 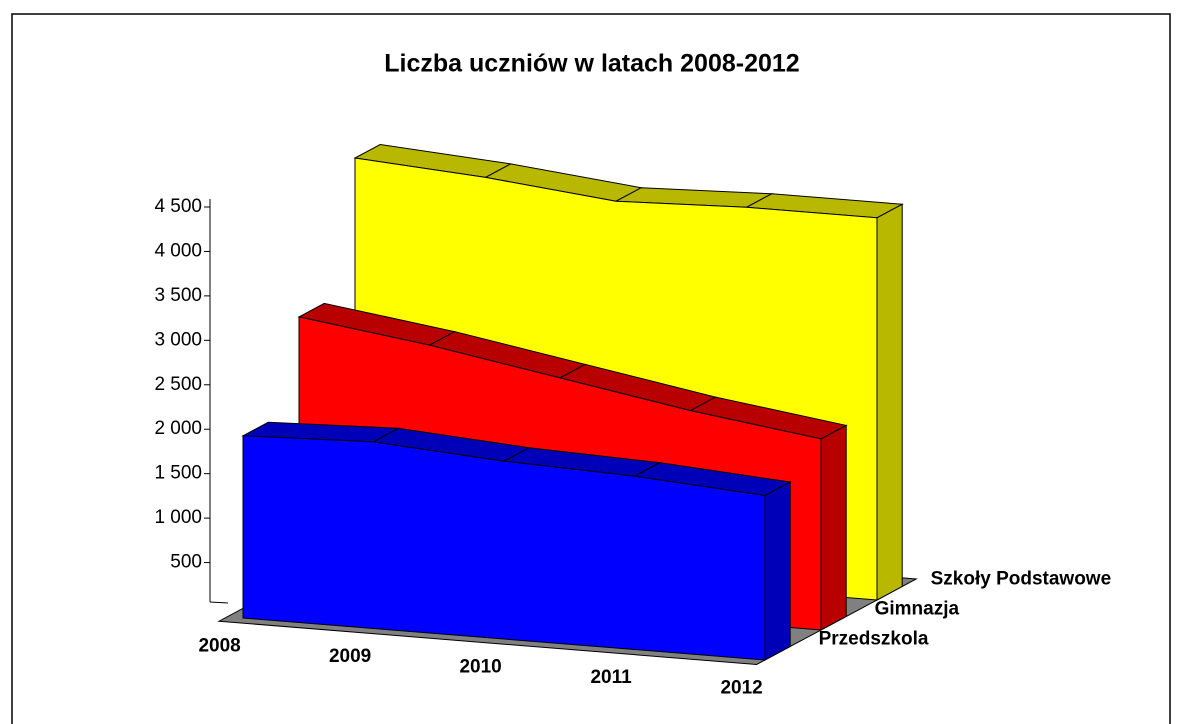 What do you see at coordinates (178, 428) in the screenshot?
I see `y-tick-label: 2 000` at bounding box center [178, 428].